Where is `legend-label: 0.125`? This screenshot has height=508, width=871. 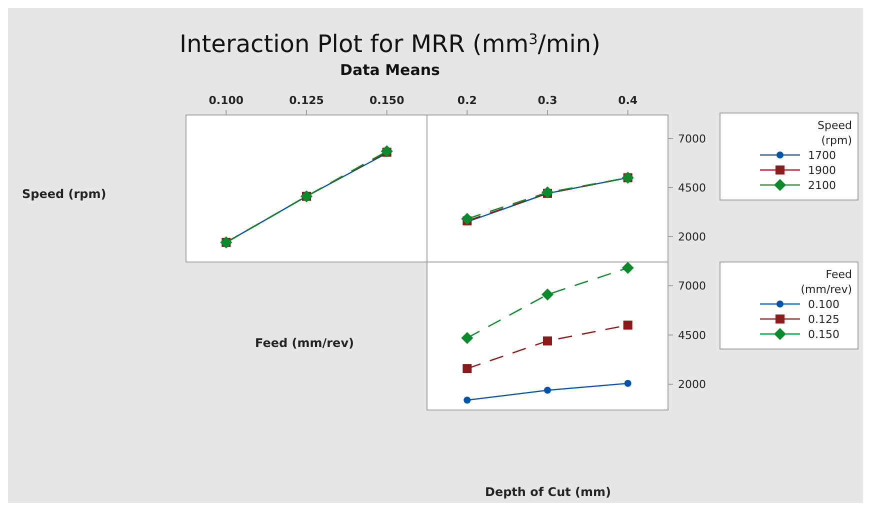
legend-label: 0.125 is located at coordinates (824, 319).